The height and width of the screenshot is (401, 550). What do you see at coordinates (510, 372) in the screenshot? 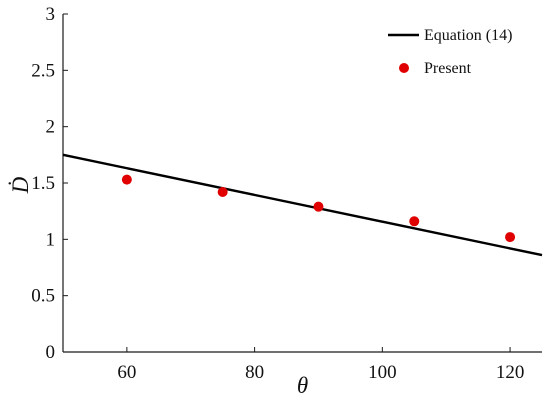
I see `x-tick-label: 120` at bounding box center [510, 372].